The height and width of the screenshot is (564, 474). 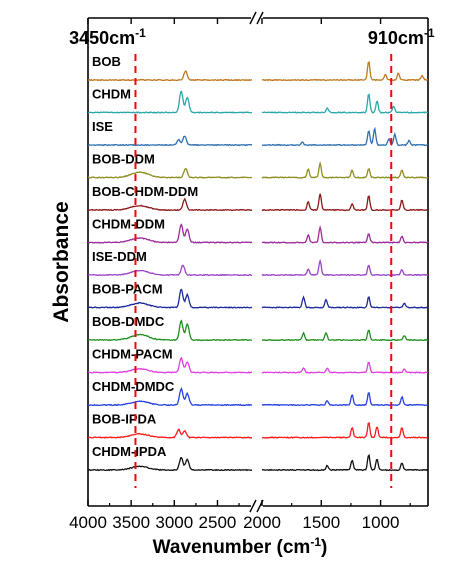 What do you see at coordinates (401, 37) in the screenshot?
I see `reference-line-label: 910cm-1` at bounding box center [401, 37].